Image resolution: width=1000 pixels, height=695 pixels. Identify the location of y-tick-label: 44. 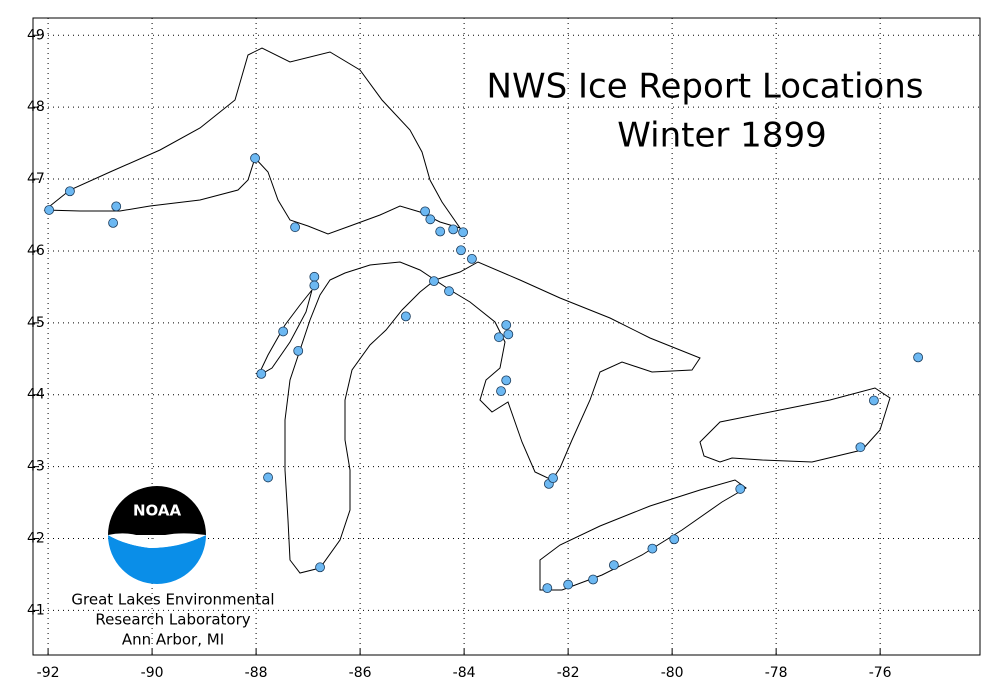
(36, 395).